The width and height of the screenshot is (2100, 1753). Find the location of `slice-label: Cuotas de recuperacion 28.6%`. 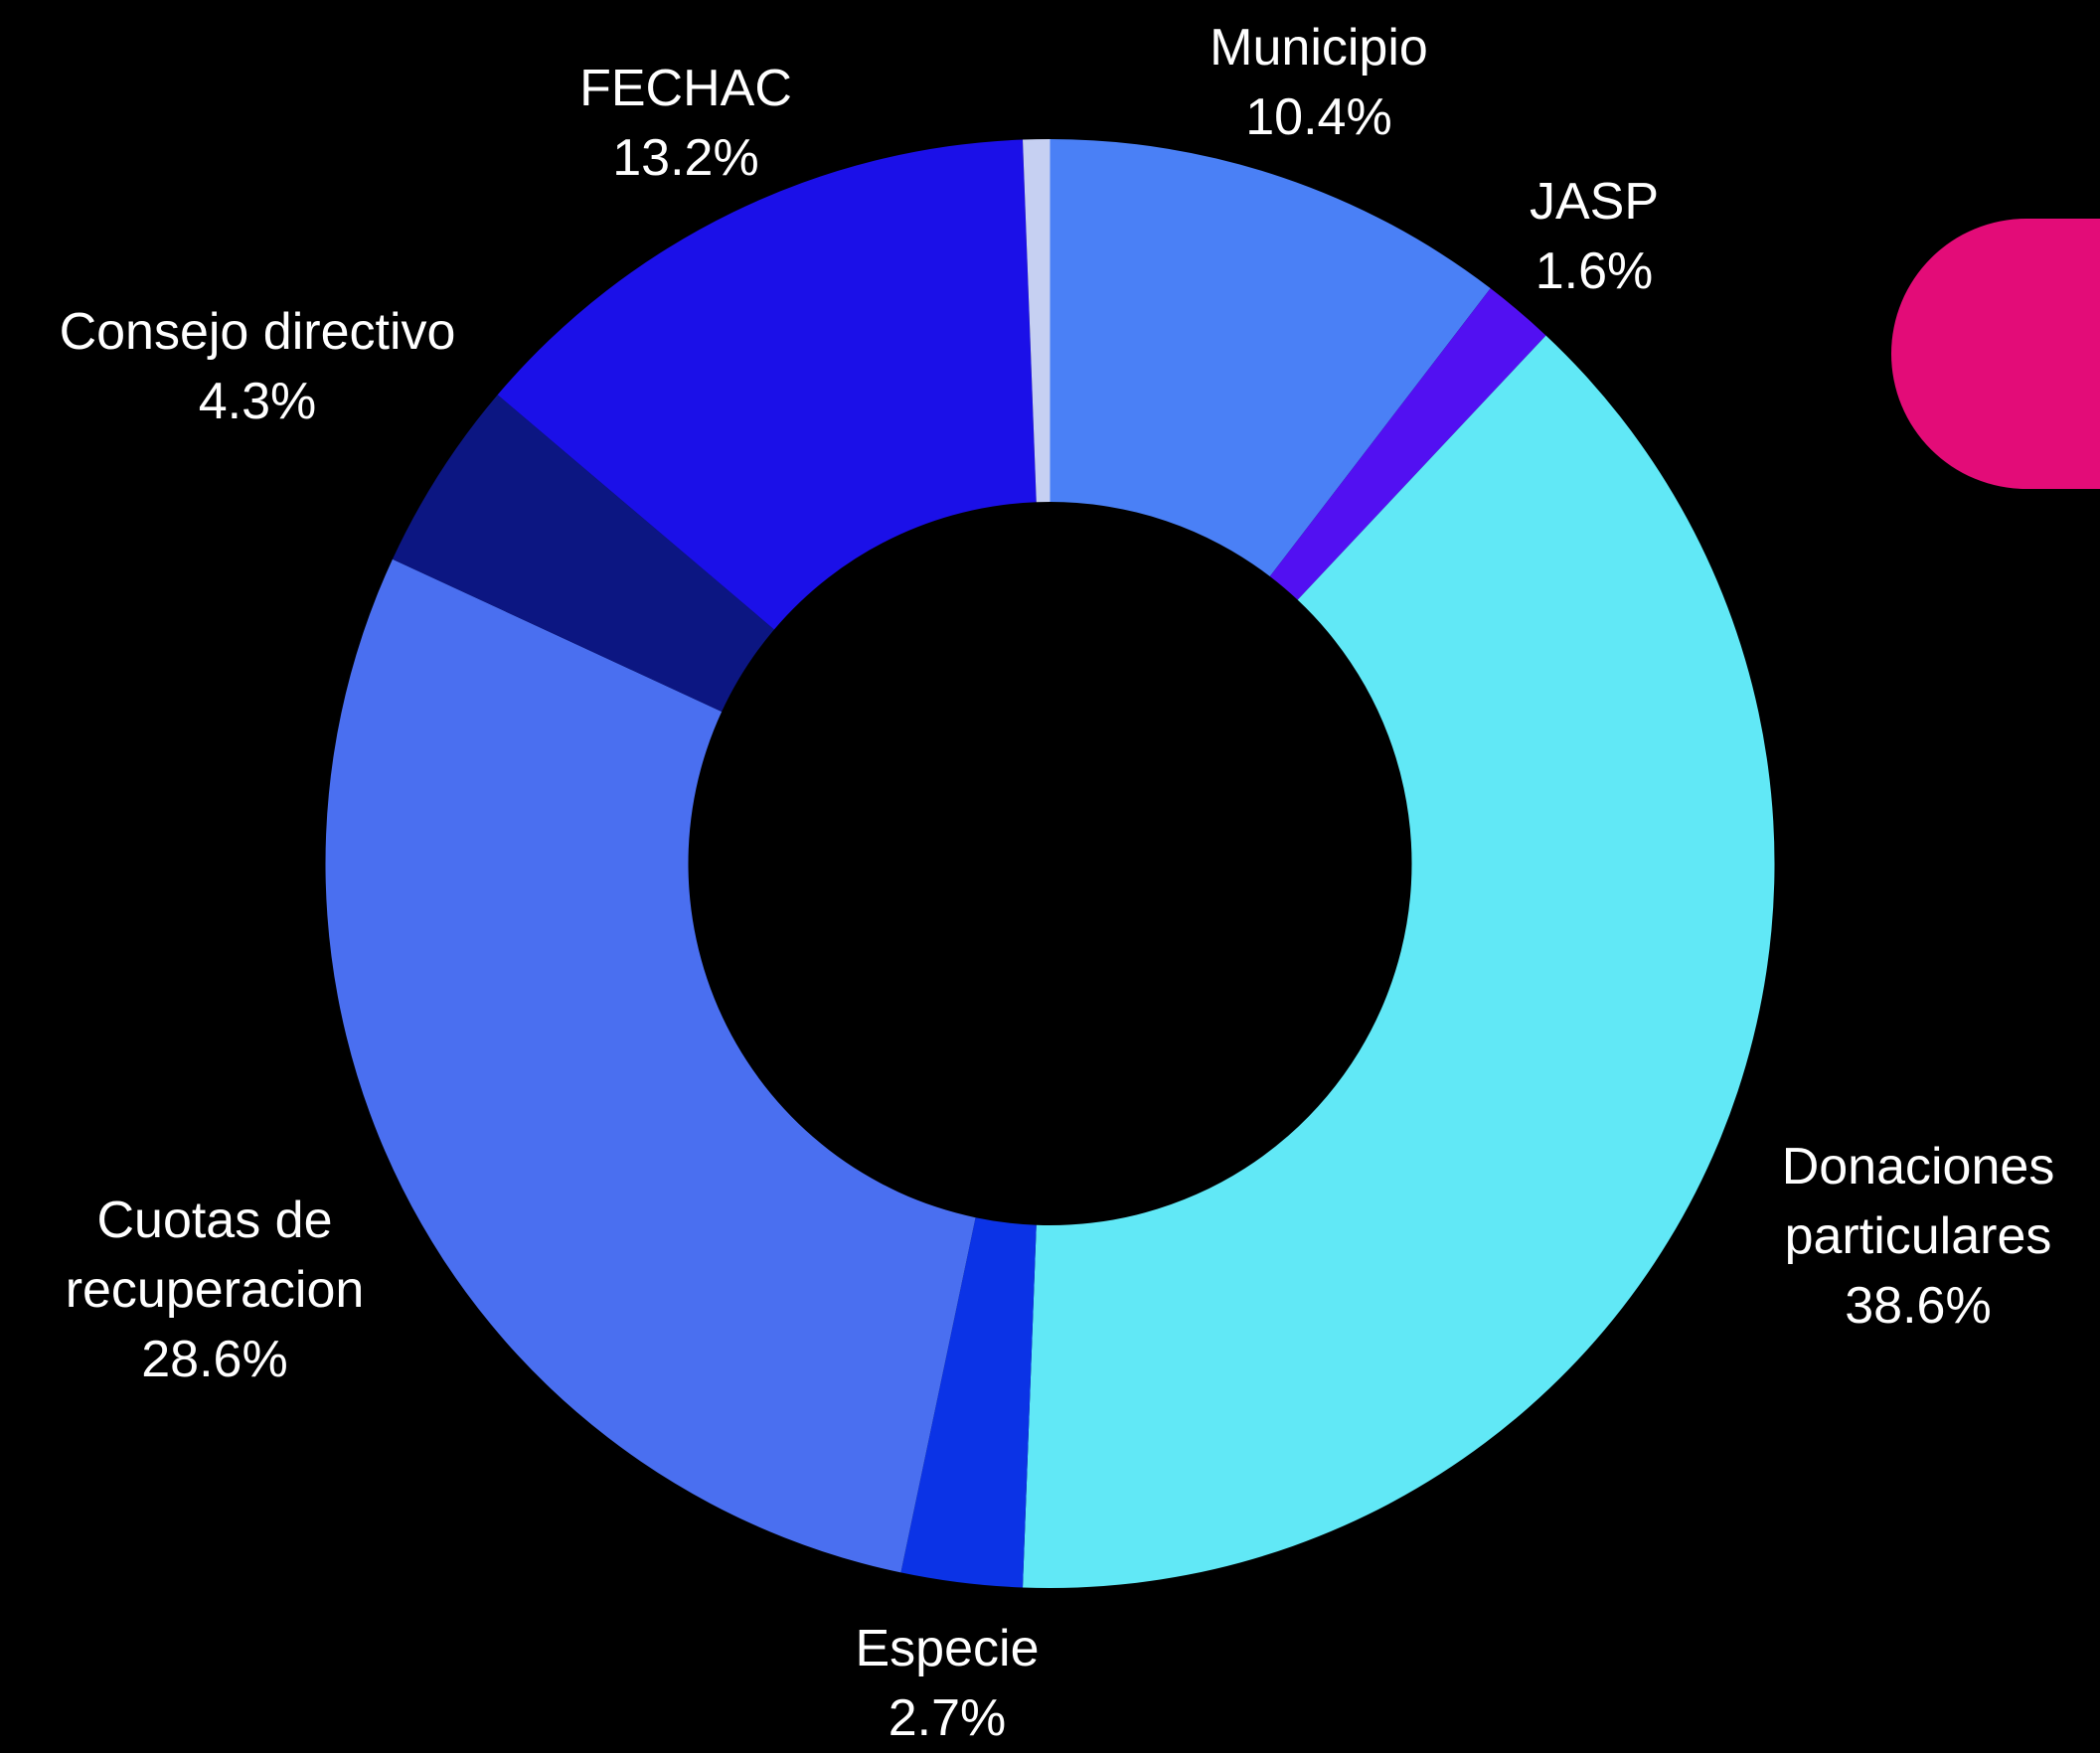

slice-label: Cuotas de recuperacion 28.6% is located at coordinates (214, 1290).